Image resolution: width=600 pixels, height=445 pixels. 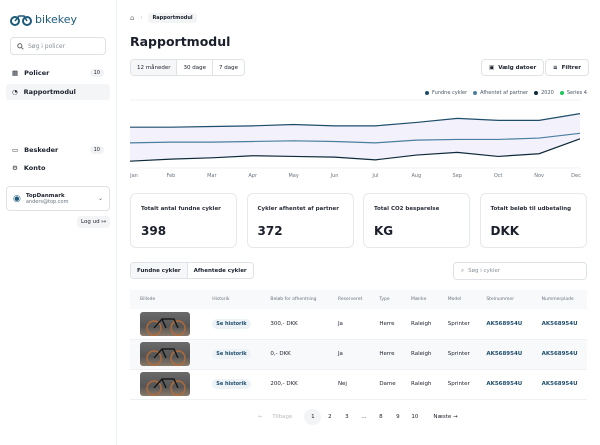 What do you see at coordinates (58, 150) in the screenshot?
I see `sidebar-item-beskeder: ▭ Beskeder 10` at bounding box center [58, 150].